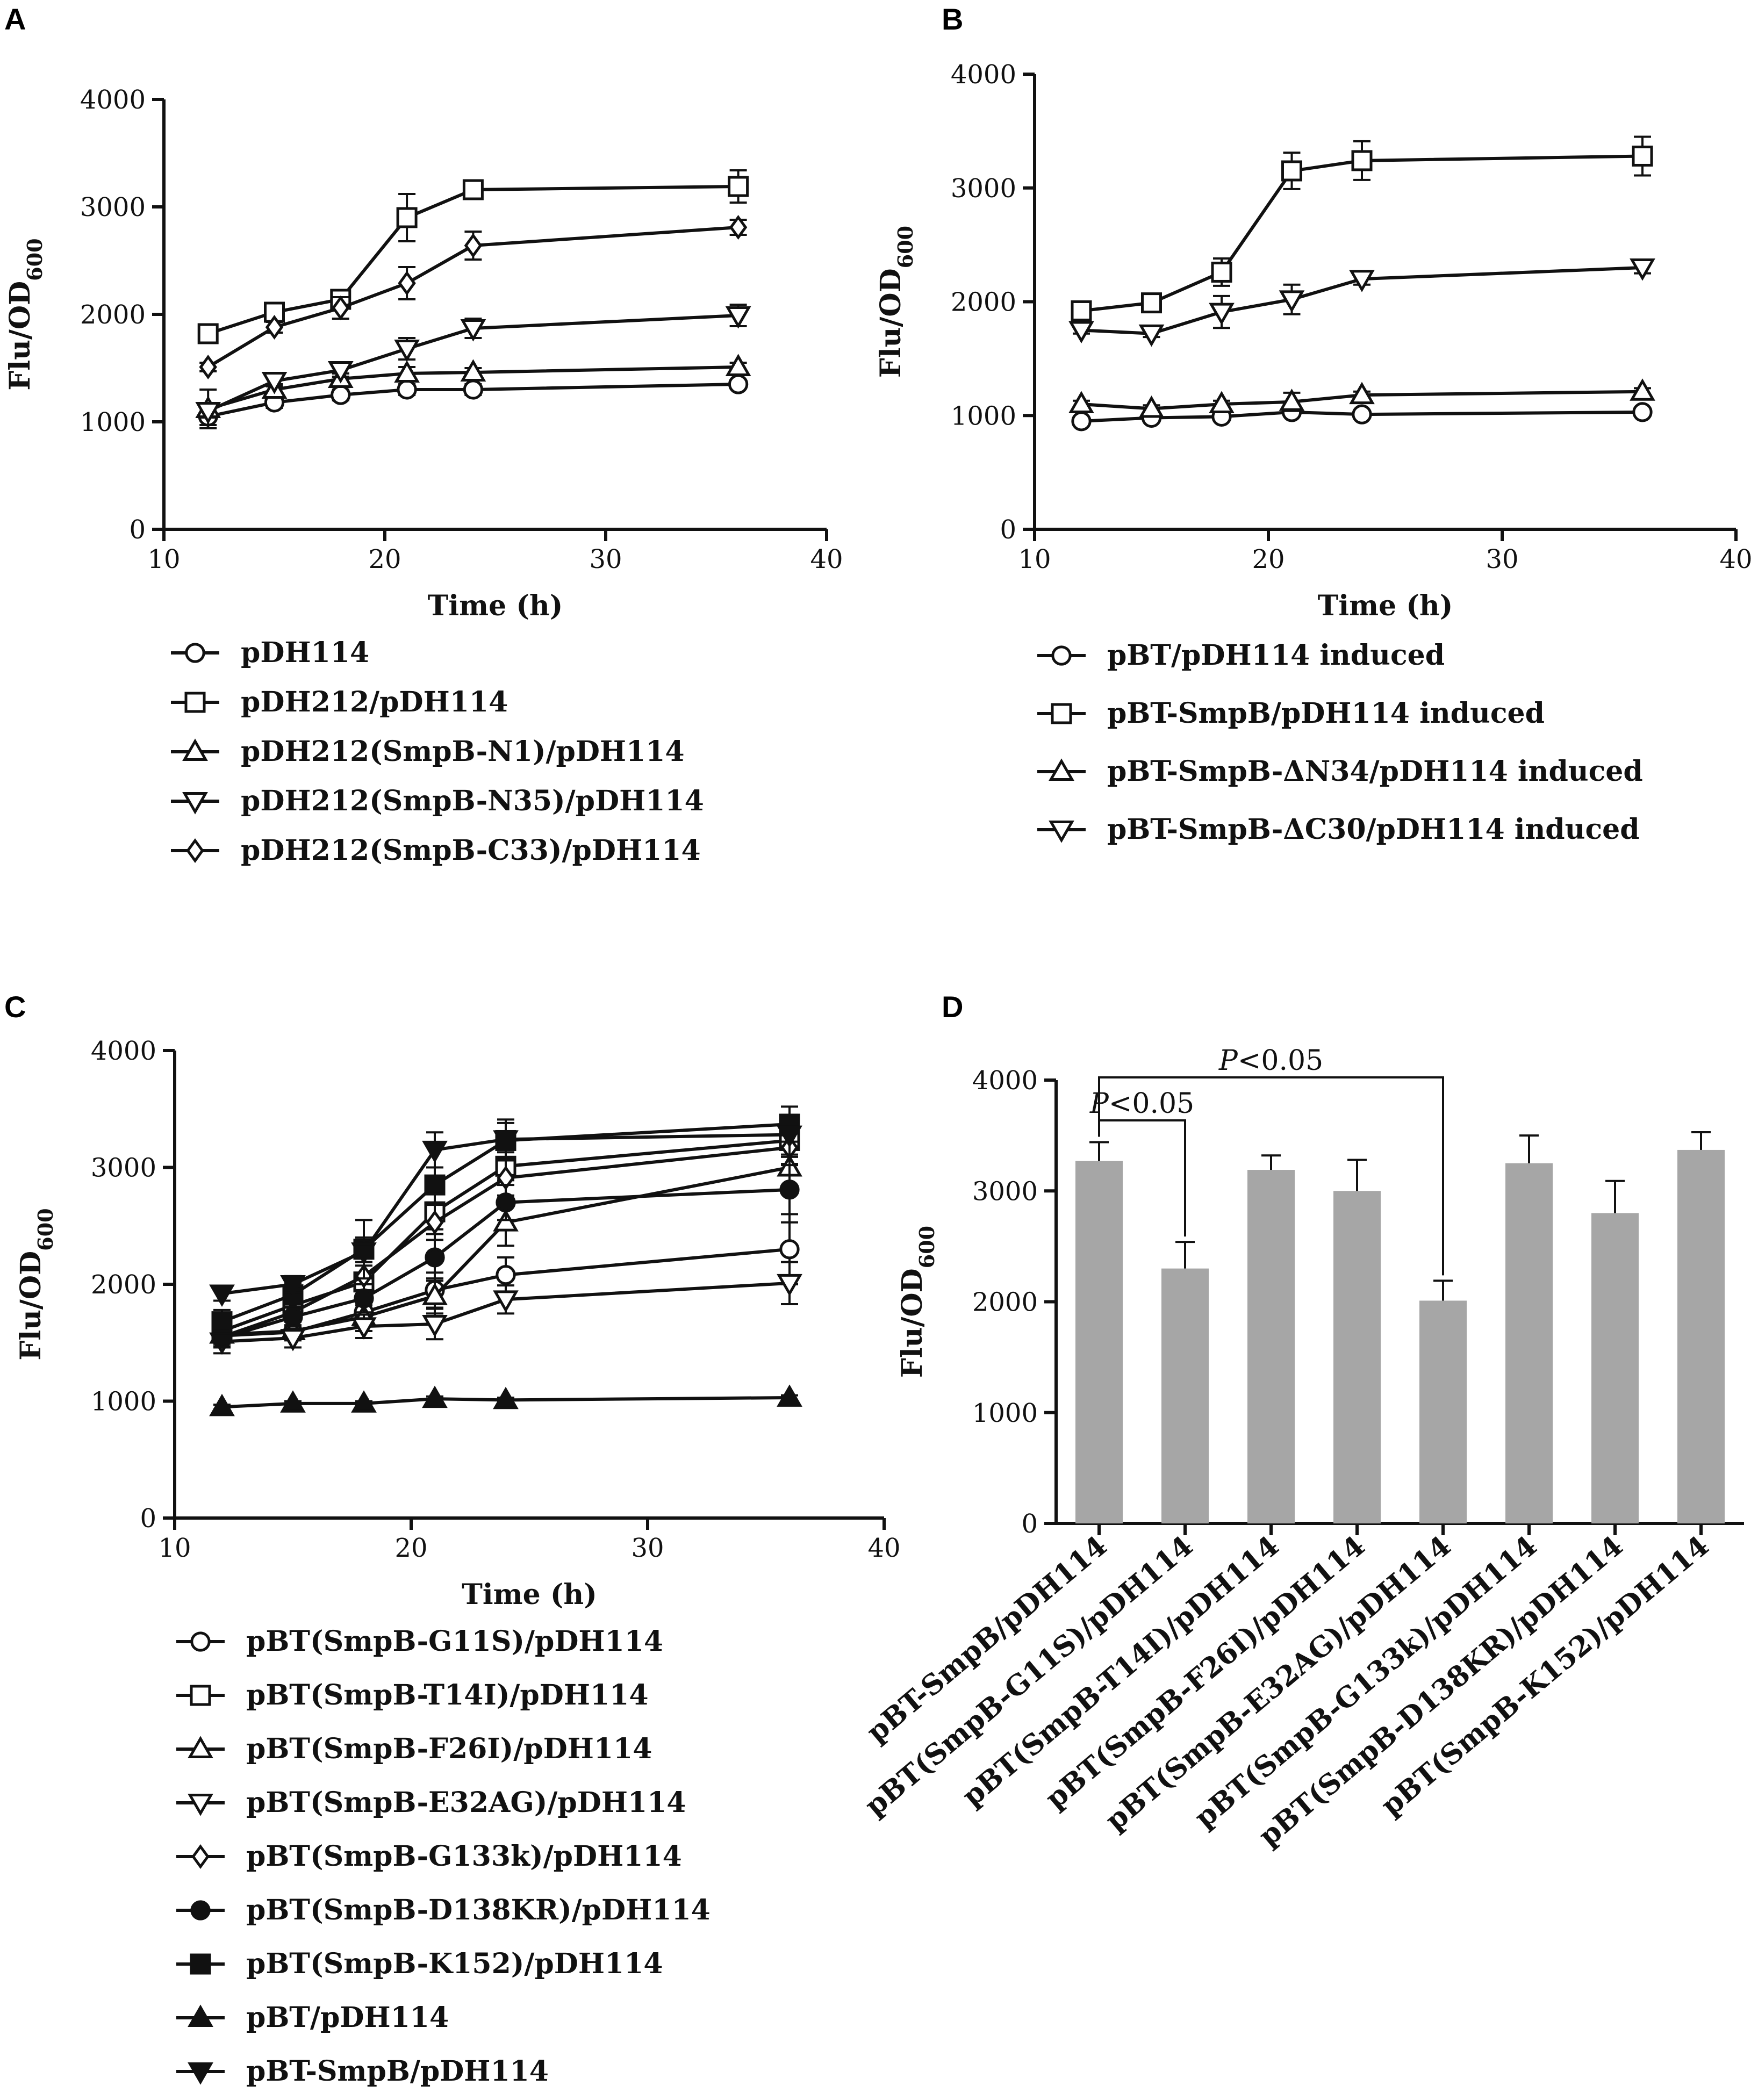  What do you see at coordinates (1241, 655) in the screenshot?
I see `legend-item: pBT/pDH114 induced` at bounding box center [1241, 655].